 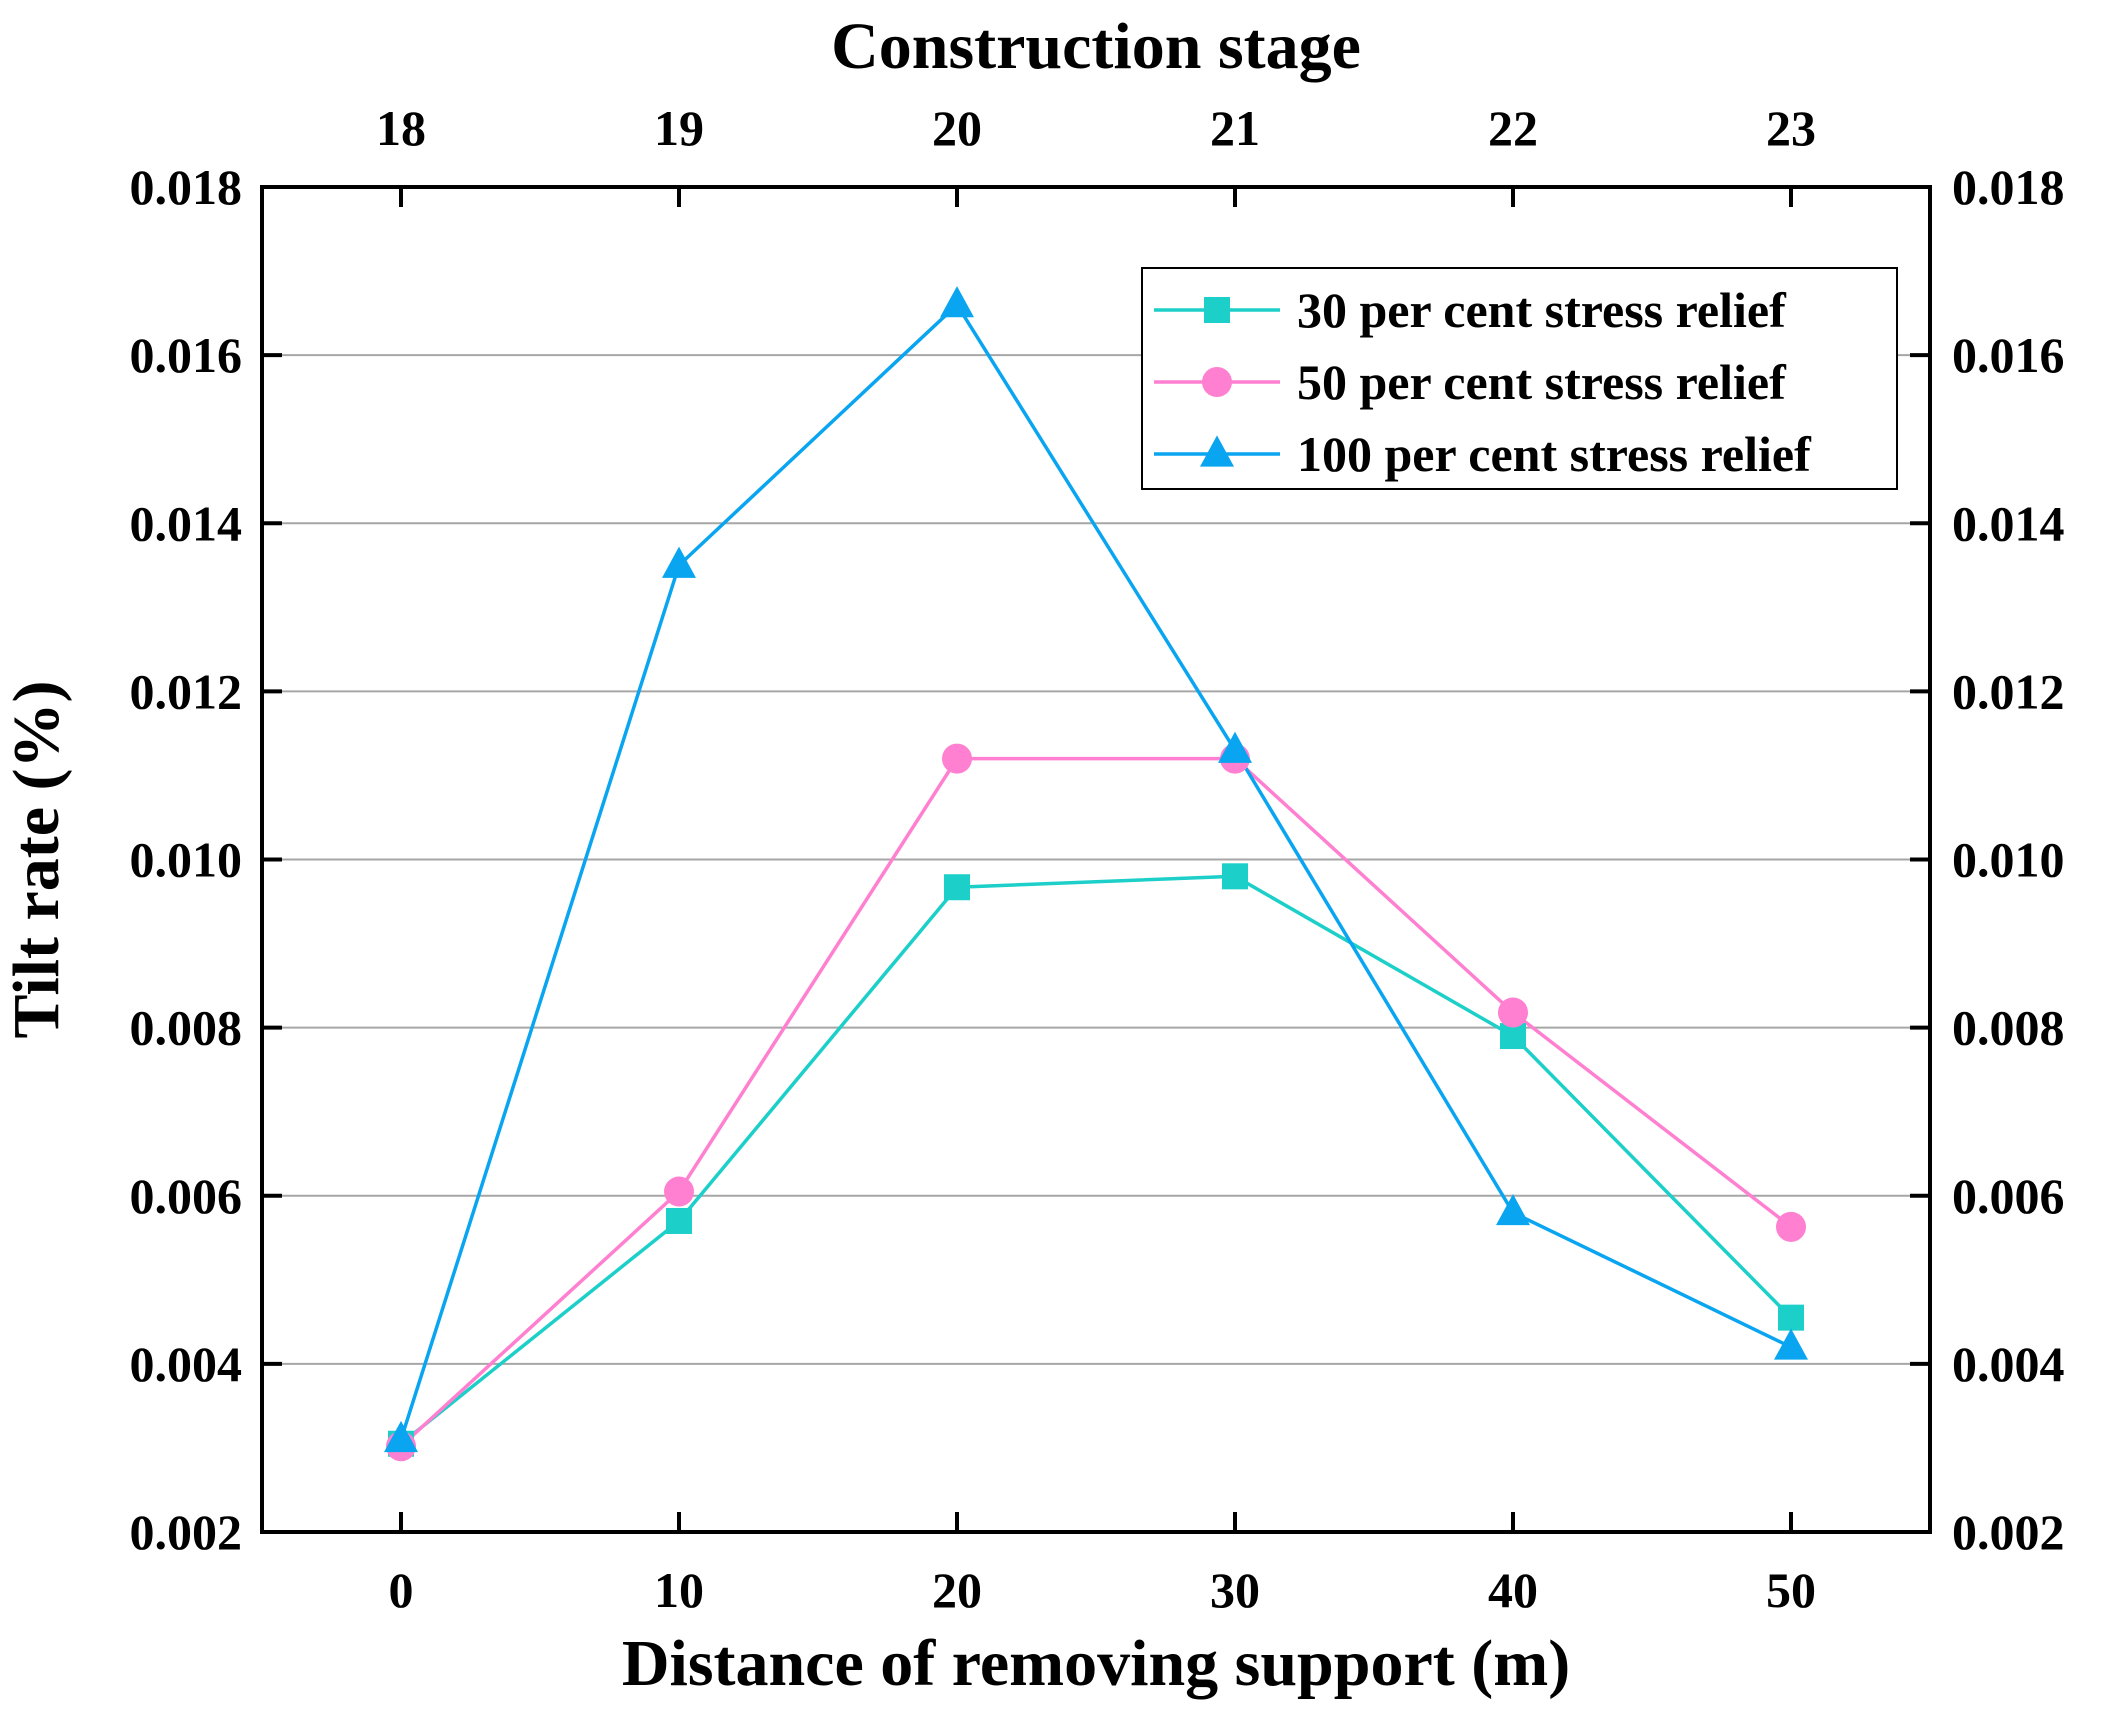 I want to click on y-tick-label-right: 0.002, so click(x=2008, y=1532).